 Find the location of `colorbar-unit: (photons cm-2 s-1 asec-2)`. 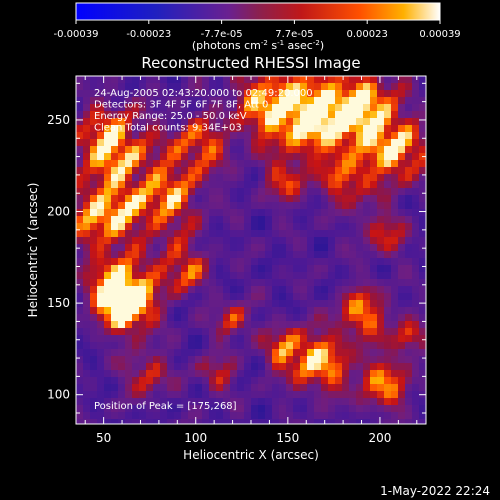

colorbar-unit: (photons cm-2 s-1 asec-2) is located at coordinates (258, 45).